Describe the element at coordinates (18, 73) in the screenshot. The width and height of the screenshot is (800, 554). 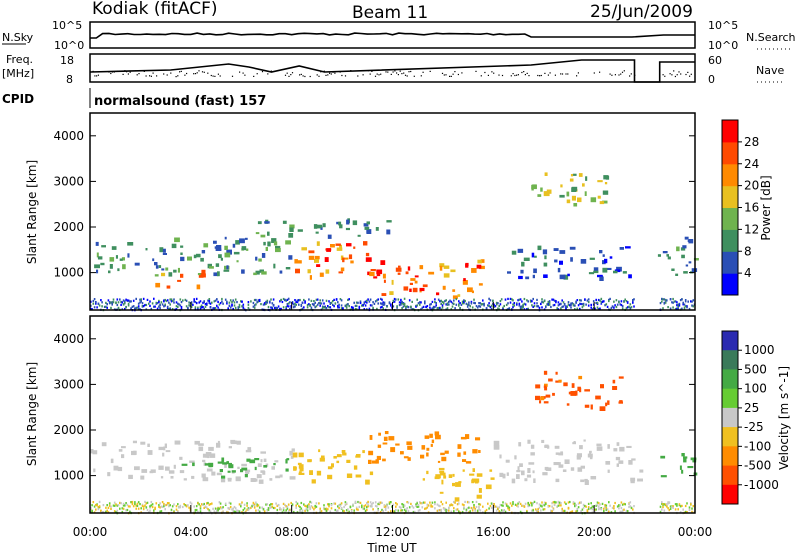
I see `freq-unit-label: [MHz]` at that location.